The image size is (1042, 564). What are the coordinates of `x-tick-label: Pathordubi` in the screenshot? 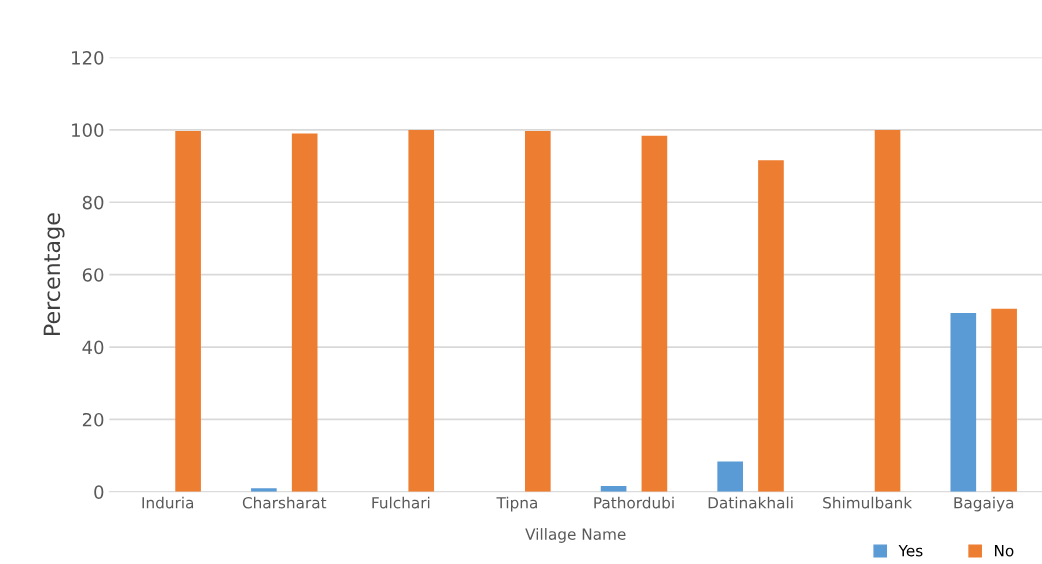 It's located at (634, 502).